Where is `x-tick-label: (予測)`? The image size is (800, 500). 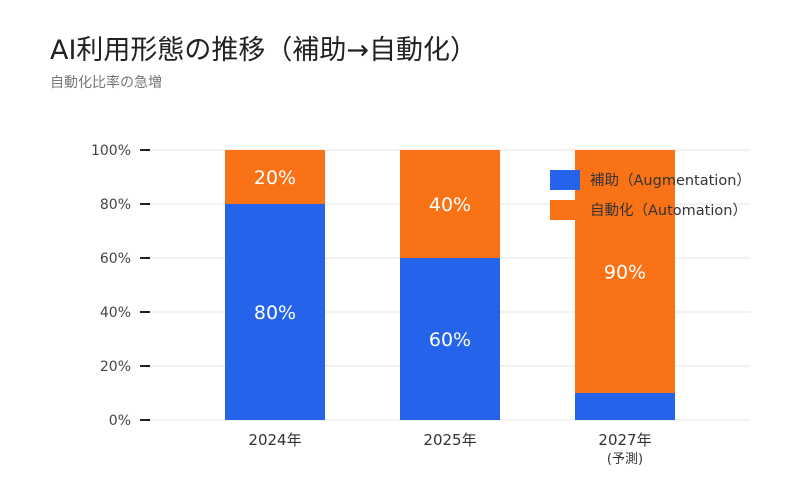 x-tick-label: (予測) is located at coordinates (625, 459).